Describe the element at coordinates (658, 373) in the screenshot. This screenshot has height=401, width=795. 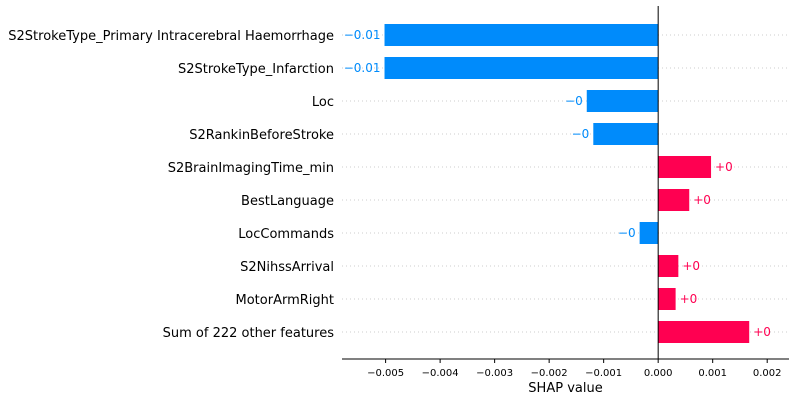
I see `x-tick-label: 0.000` at that location.